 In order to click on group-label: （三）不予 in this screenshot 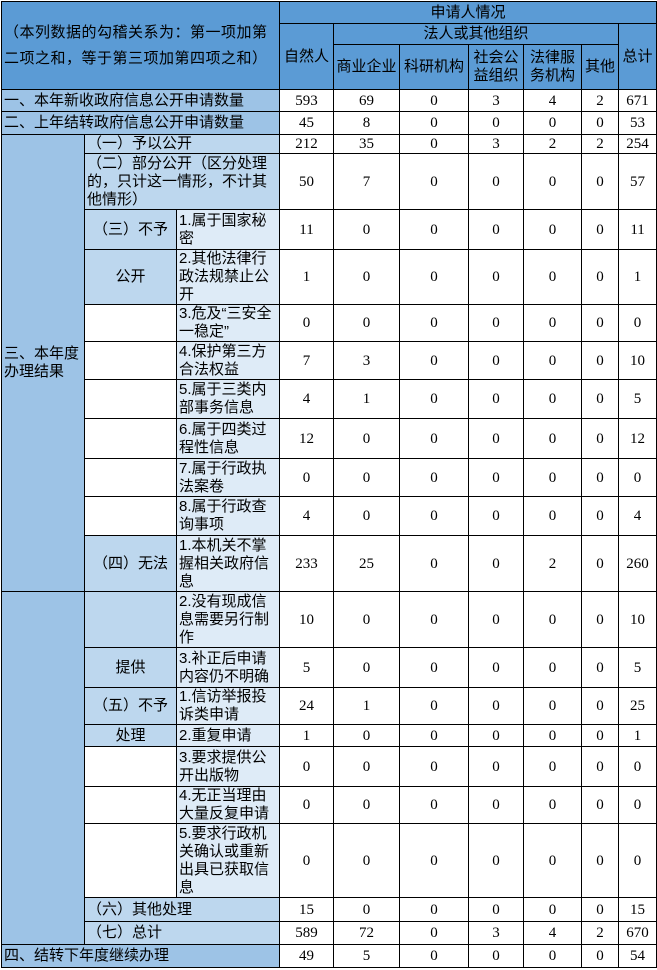, I will do `click(130, 229)`.